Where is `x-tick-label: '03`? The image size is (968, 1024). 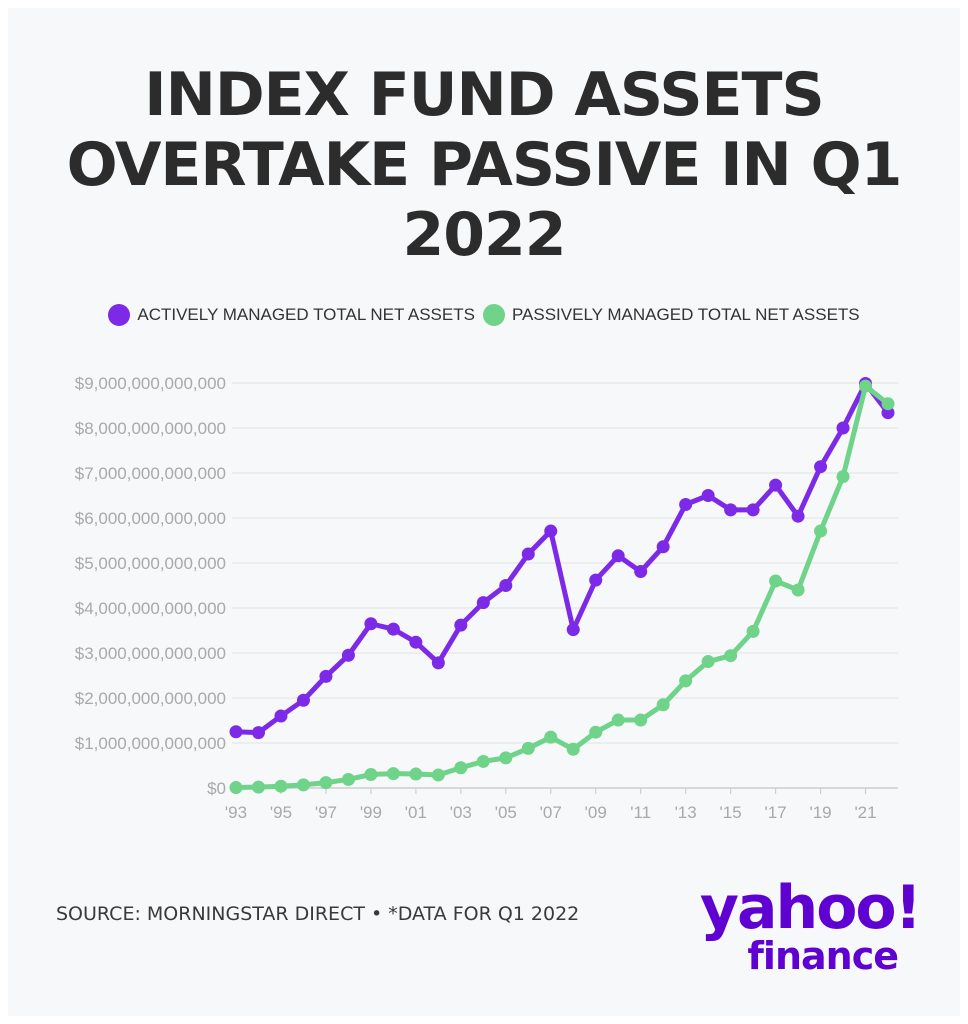
x-tick-label: '03 is located at coordinates (461, 812).